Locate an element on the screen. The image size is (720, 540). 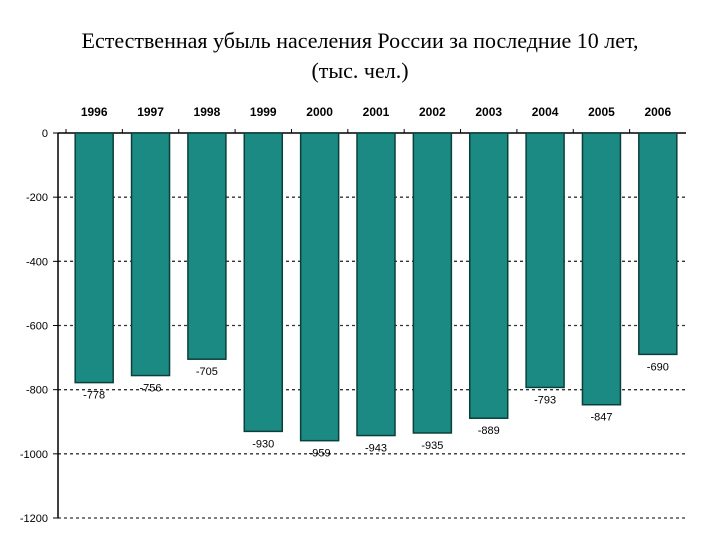
x-tick-label: 1997 is located at coordinates (150, 112).